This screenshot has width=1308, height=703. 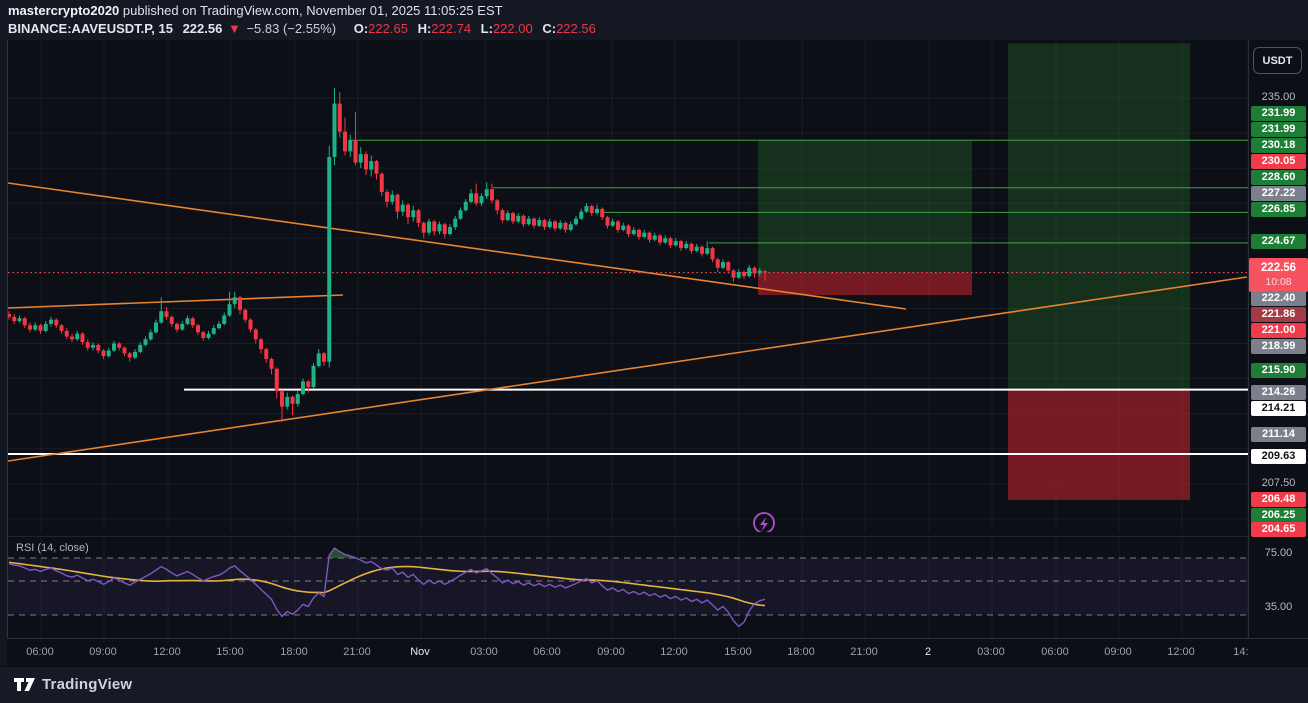 What do you see at coordinates (486, 28) in the screenshot?
I see `low-label: L:` at bounding box center [486, 28].